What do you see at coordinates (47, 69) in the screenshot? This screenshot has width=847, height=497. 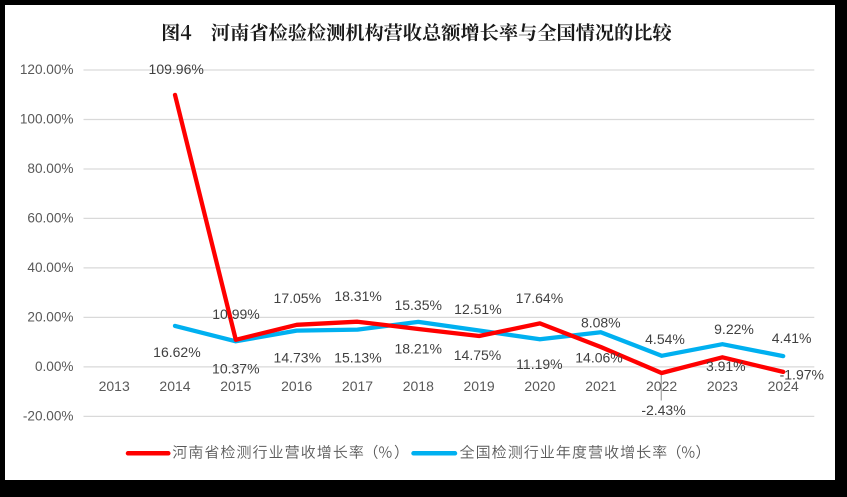 I see `svg-text: 120.00%` at bounding box center [47, 69].